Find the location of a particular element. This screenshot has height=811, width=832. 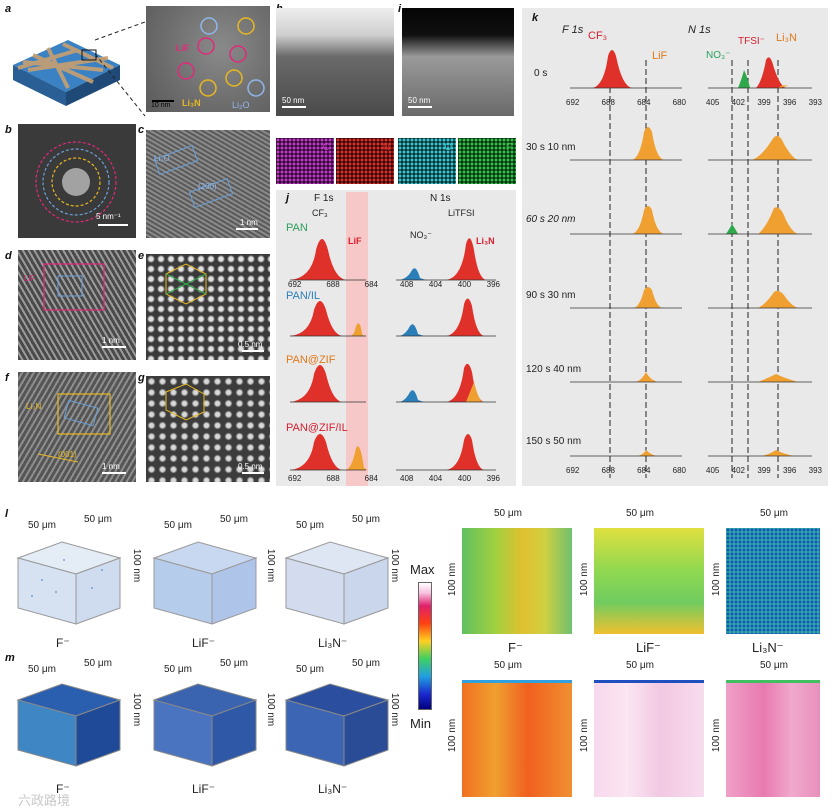

k-tick: 396 is located at coordinates (789, 470).